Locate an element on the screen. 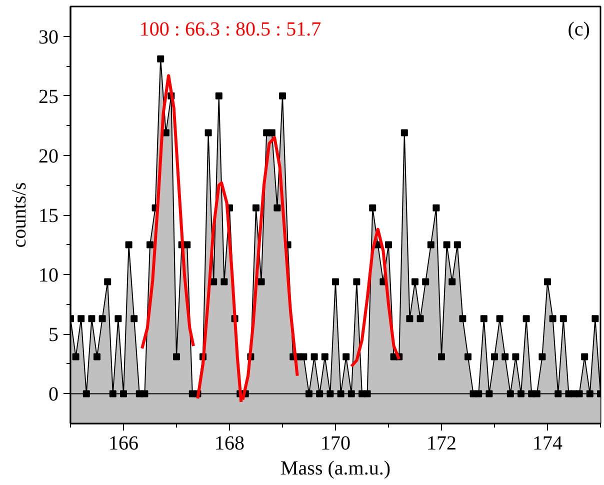 The width and height of the screenshot is (604, 485). annotation: 100 : 66.3 : 80.5 : 51.7 is located at coordinates (230, 29).